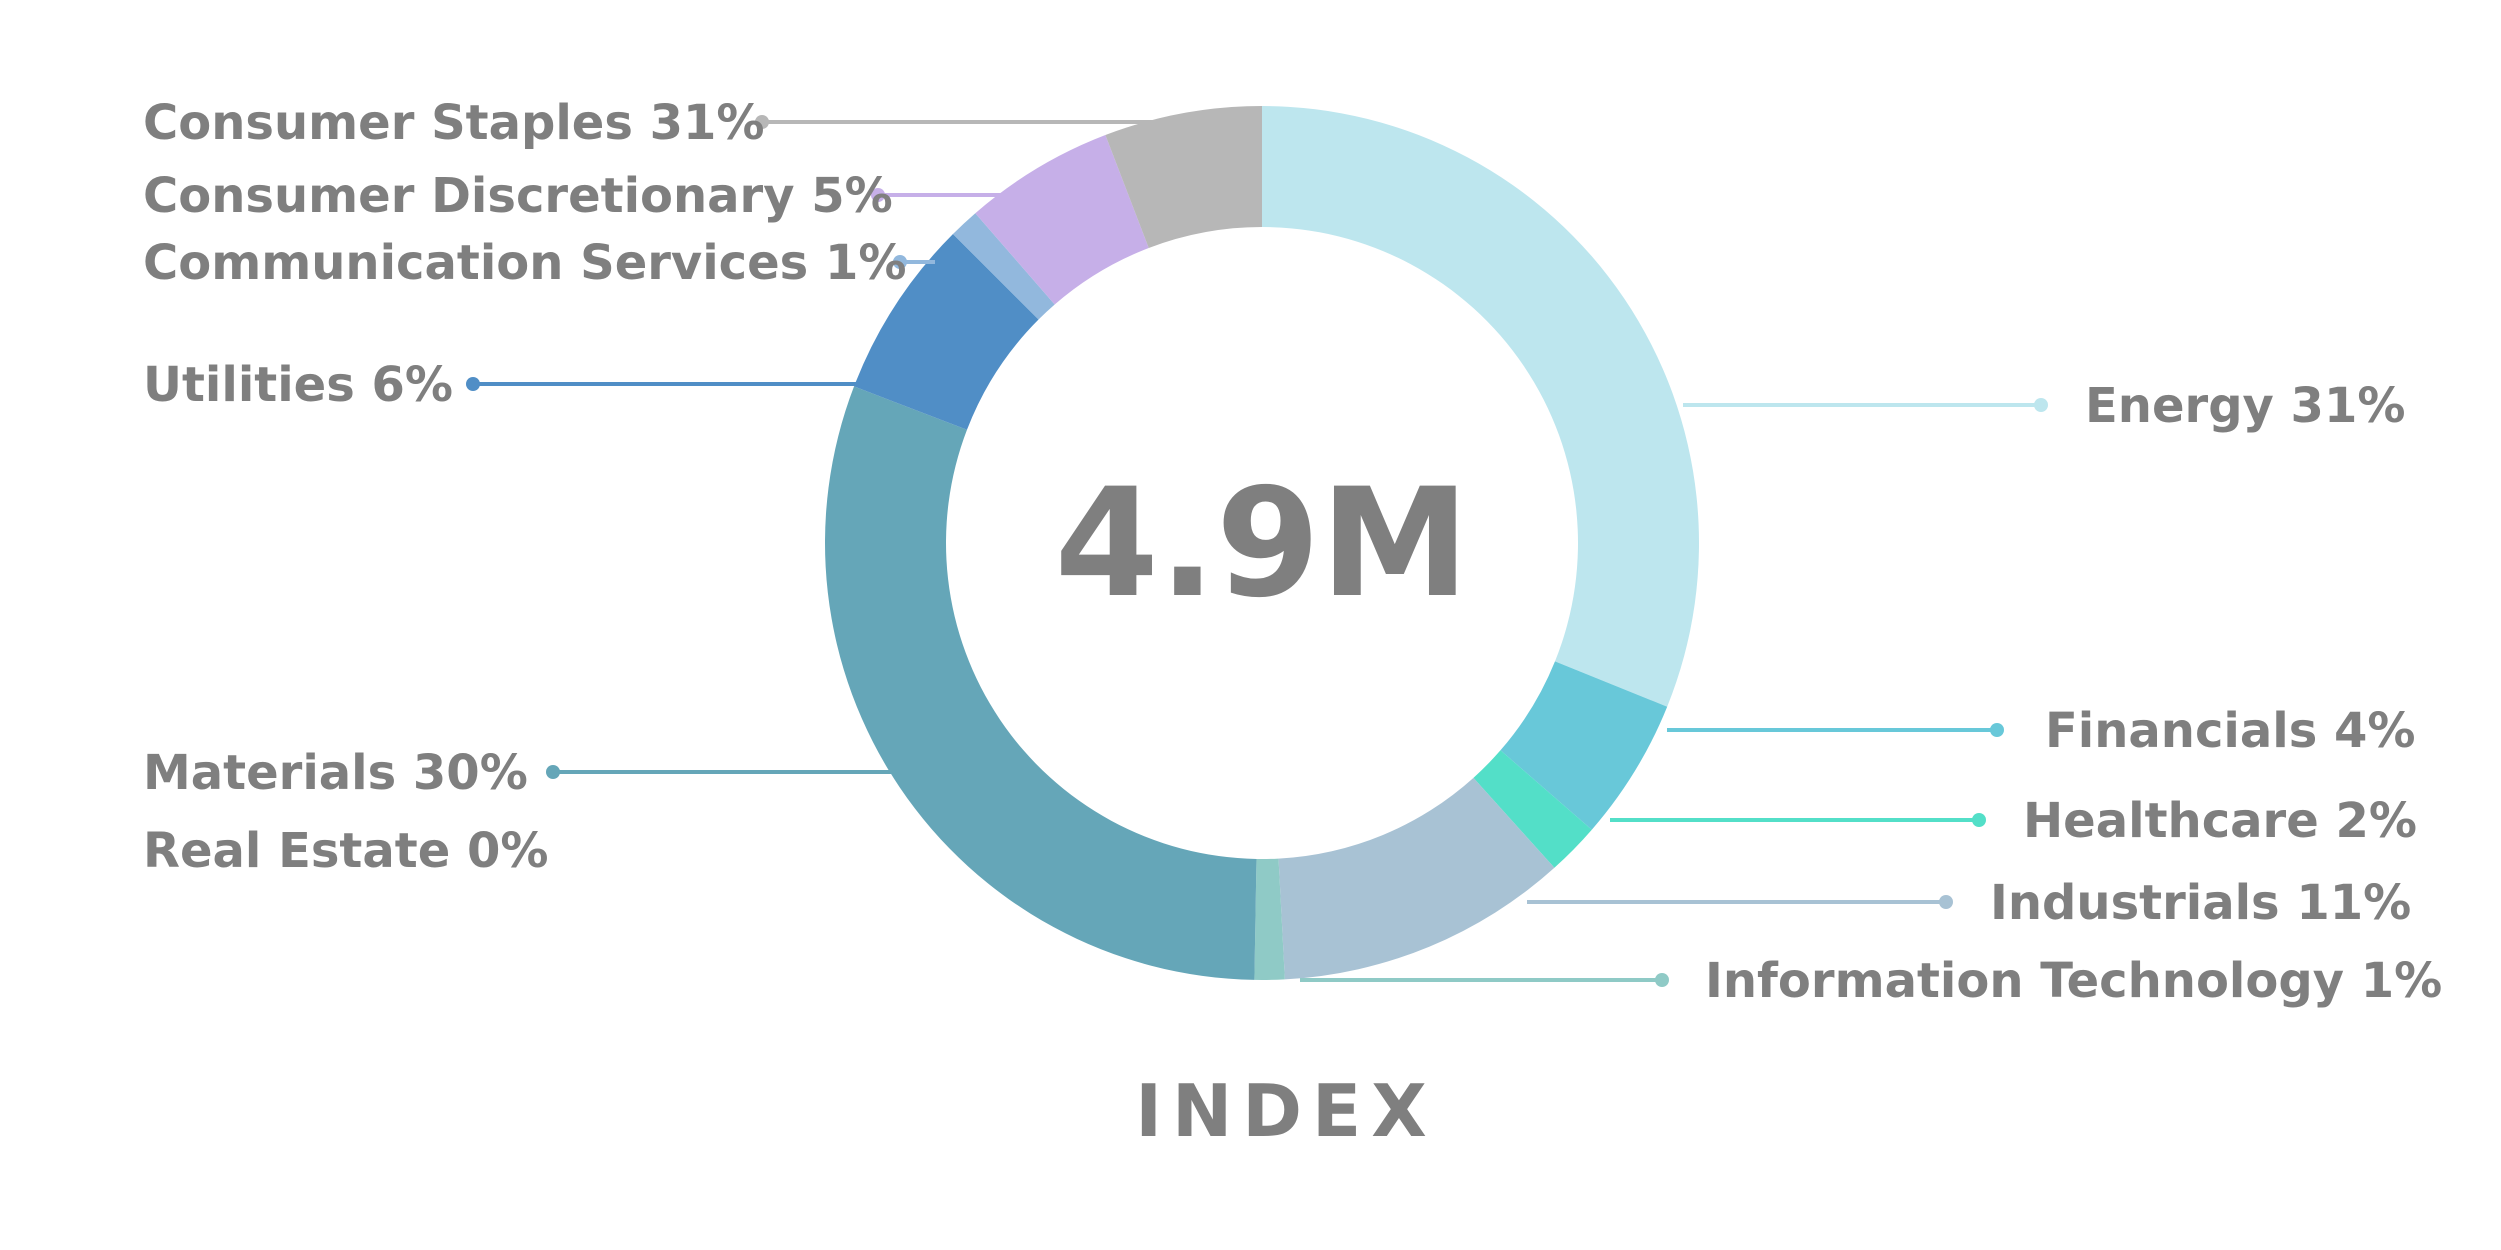 This screenshot has height=1250, width=2501. What do you see at coordinates (345, 851) in the screenshot?
I see `label-real-estate: Real Estate 0%` at bounding box center [345, 851].